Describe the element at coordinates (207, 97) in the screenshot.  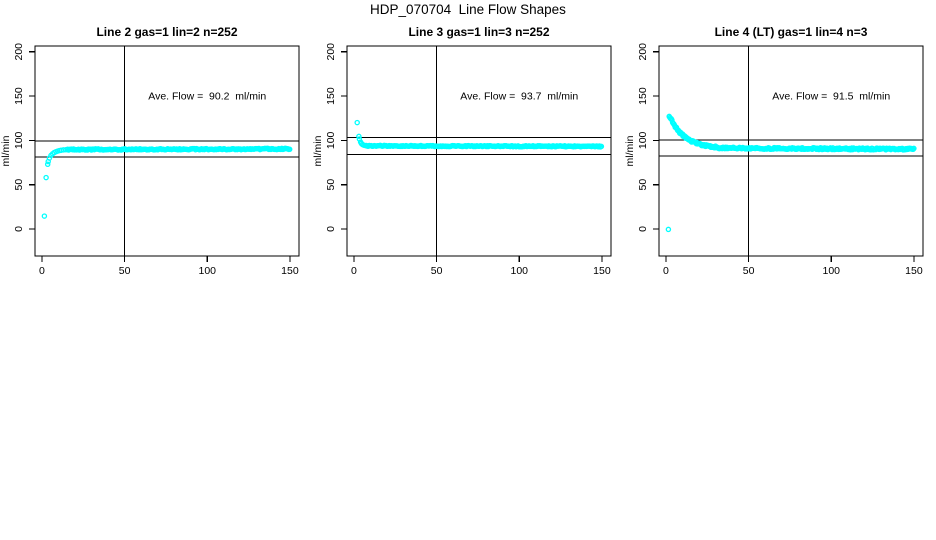
I see `ave-flow-annotation: Ave. Flow = 90.2 ml/min` at that location.